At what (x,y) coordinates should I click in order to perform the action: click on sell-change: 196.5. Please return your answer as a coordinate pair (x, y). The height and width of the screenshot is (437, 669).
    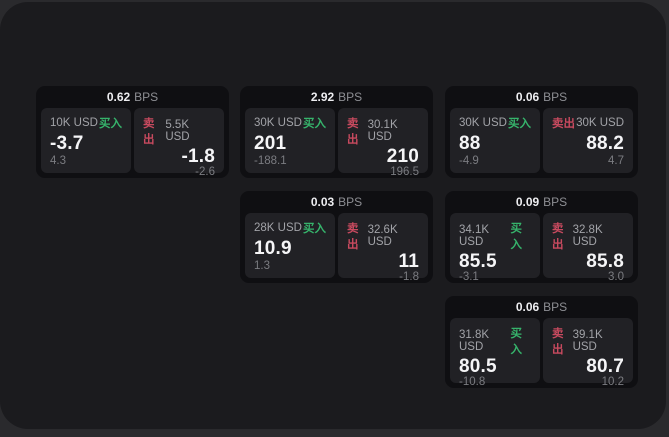
    Looking at the image, I should click on (404, 172).